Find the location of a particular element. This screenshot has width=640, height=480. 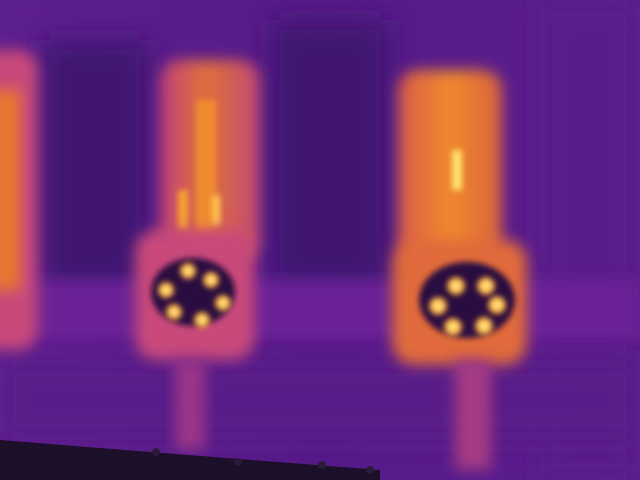

dark-recess-left is located at coordinates (95, 165).